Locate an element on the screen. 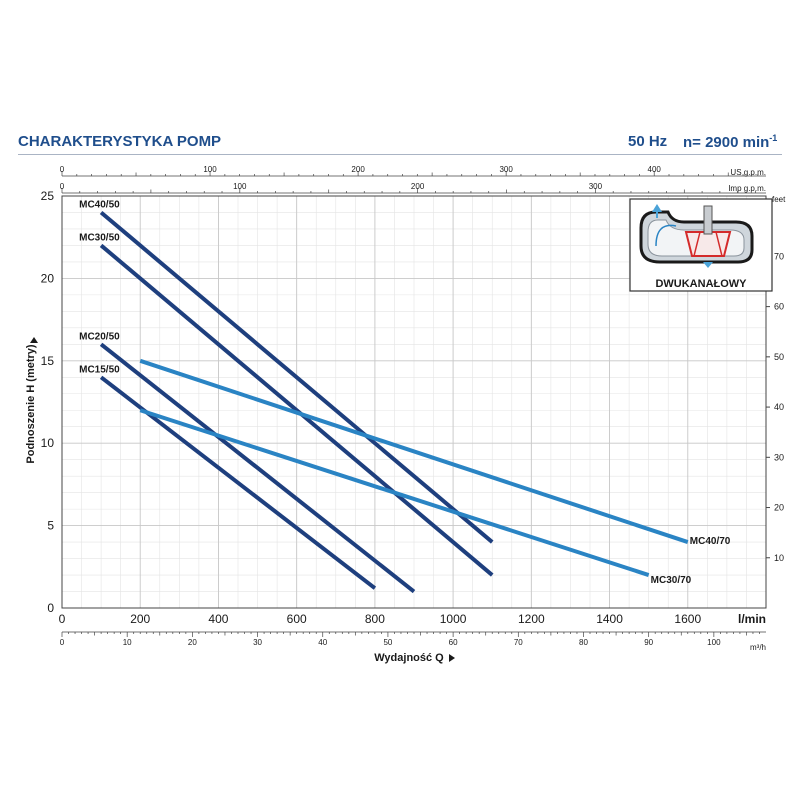 The width and height of the screenshot is (800, 800). us-gpm-axis-tick-label: 0 is located at coordinates (62, 169).